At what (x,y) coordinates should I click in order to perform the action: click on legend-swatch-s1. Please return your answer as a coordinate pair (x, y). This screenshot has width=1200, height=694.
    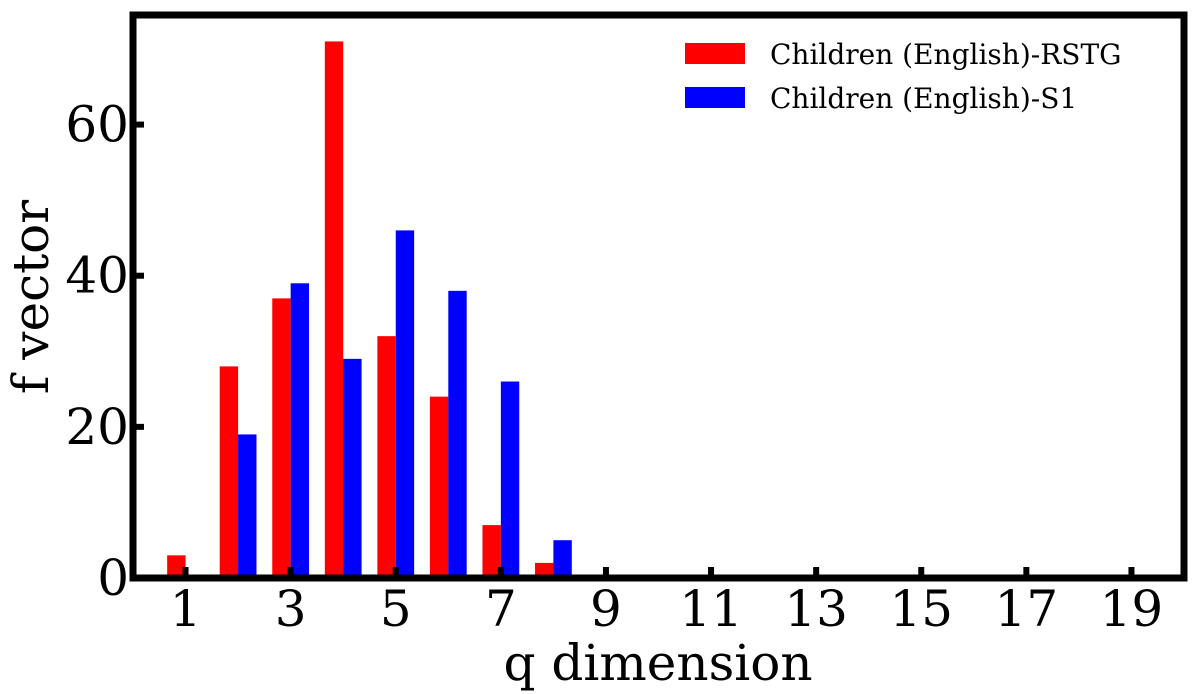
    Looking at the image, I should click on (715, 97).